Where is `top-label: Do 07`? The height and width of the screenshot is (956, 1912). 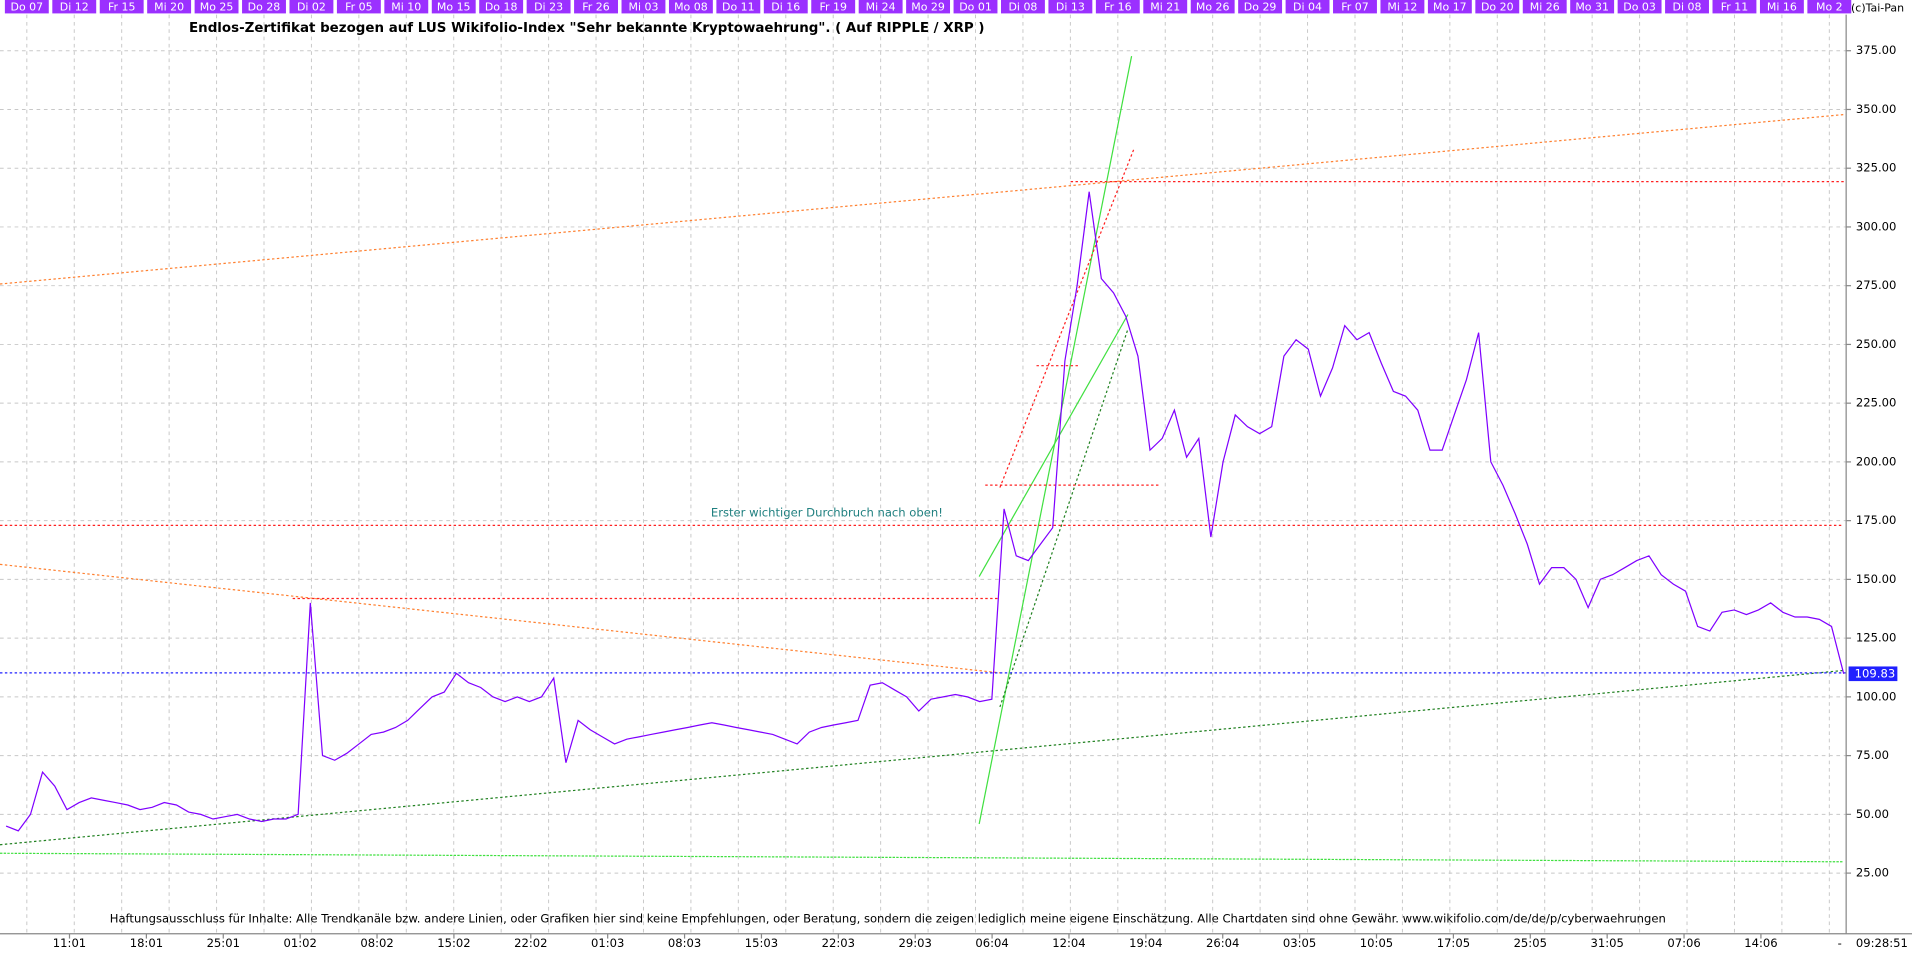 top-label: Do 07 is located at coordinates (27, 6).